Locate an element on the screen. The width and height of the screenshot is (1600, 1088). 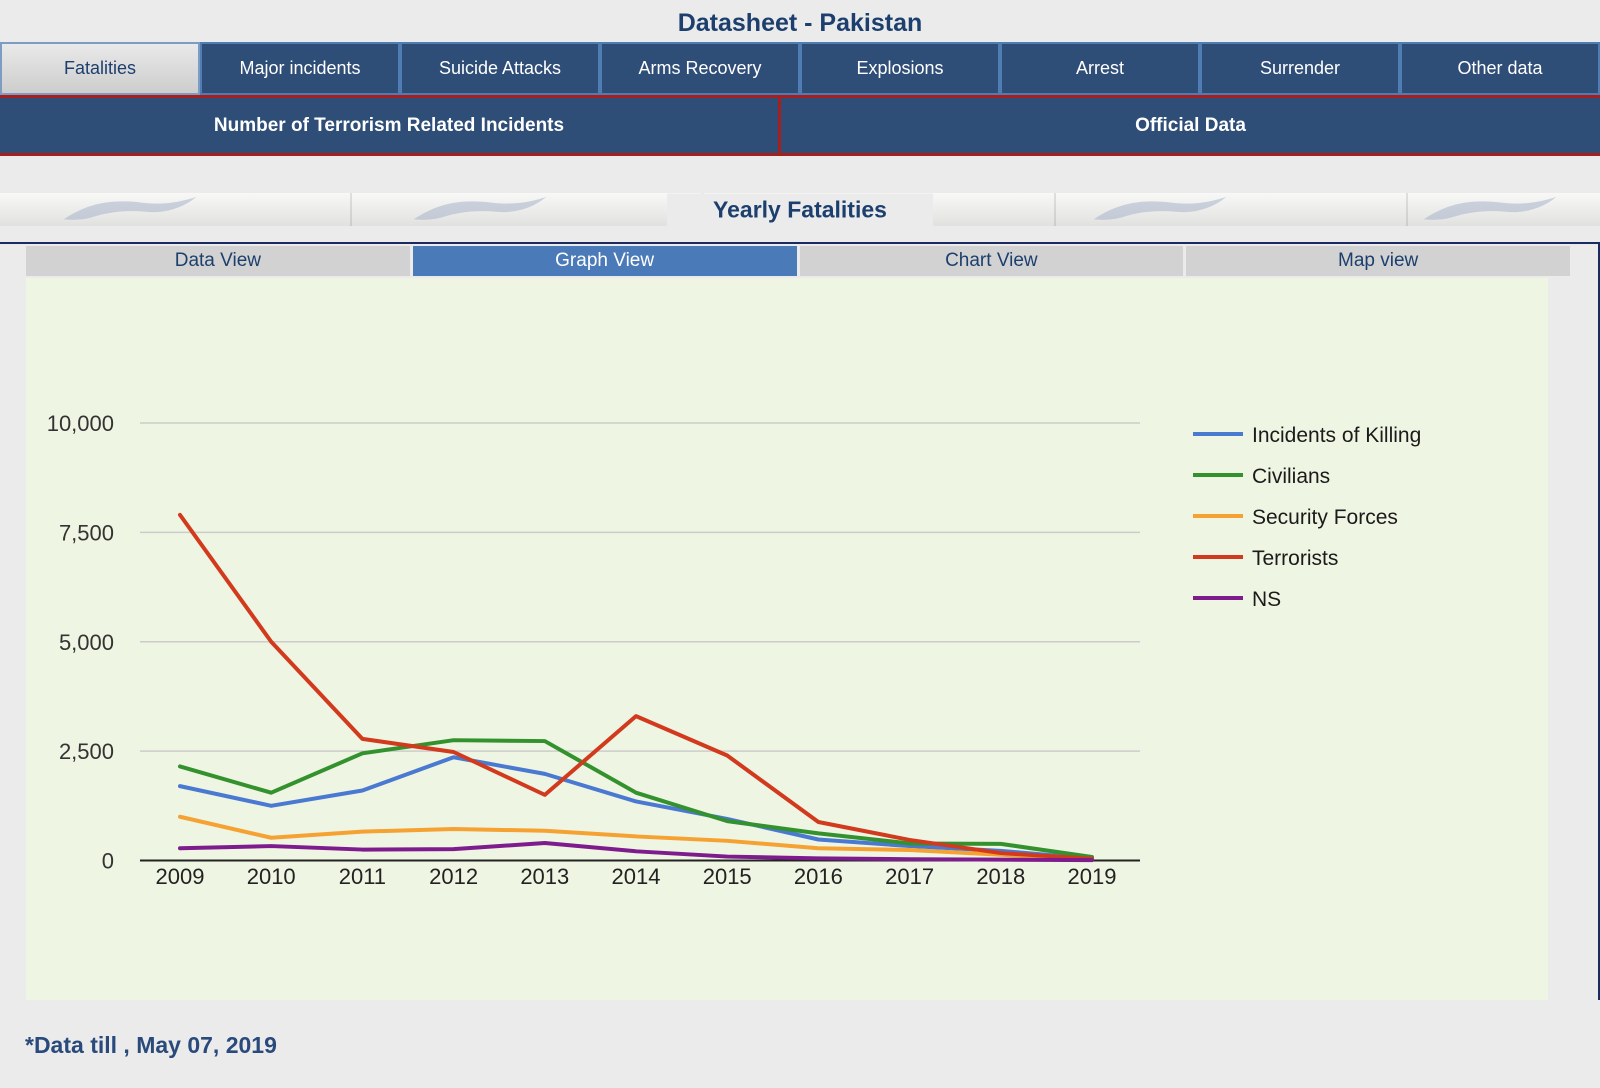
tab-other-data: Other data is located at coordinates (1500, 68).